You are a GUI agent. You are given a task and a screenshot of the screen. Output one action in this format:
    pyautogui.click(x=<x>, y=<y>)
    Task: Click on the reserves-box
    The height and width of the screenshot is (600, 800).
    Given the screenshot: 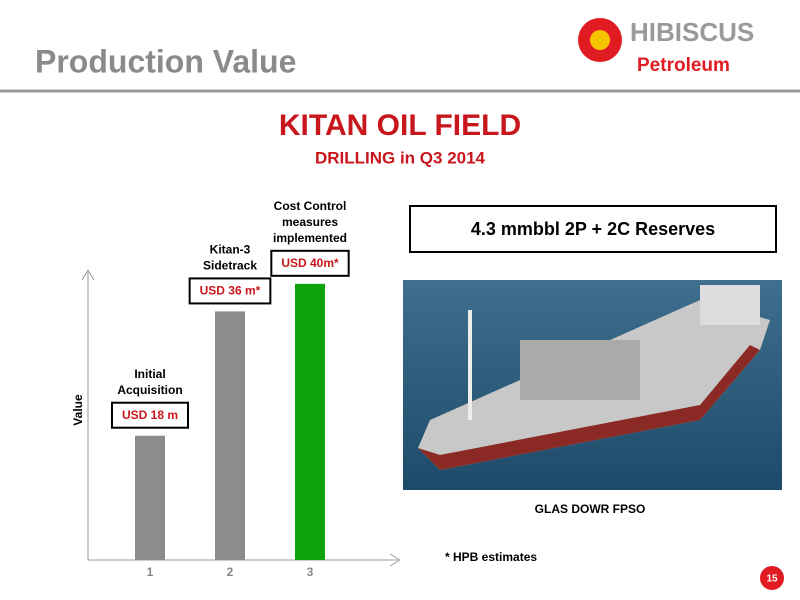 What is the action you would take?
    pyautogui.click(x=593, y=229)
    